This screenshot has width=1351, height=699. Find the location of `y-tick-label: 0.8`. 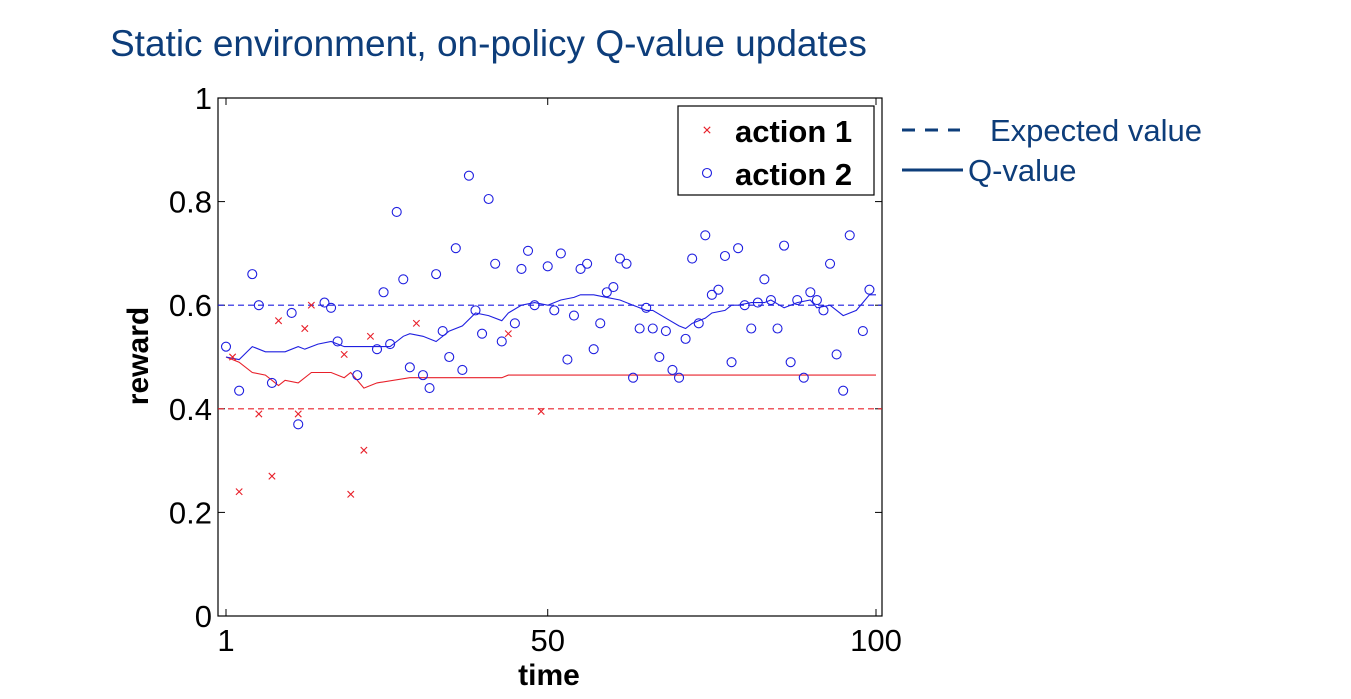

y-tick-label: 0.8 is located at coordinates (190, 202).